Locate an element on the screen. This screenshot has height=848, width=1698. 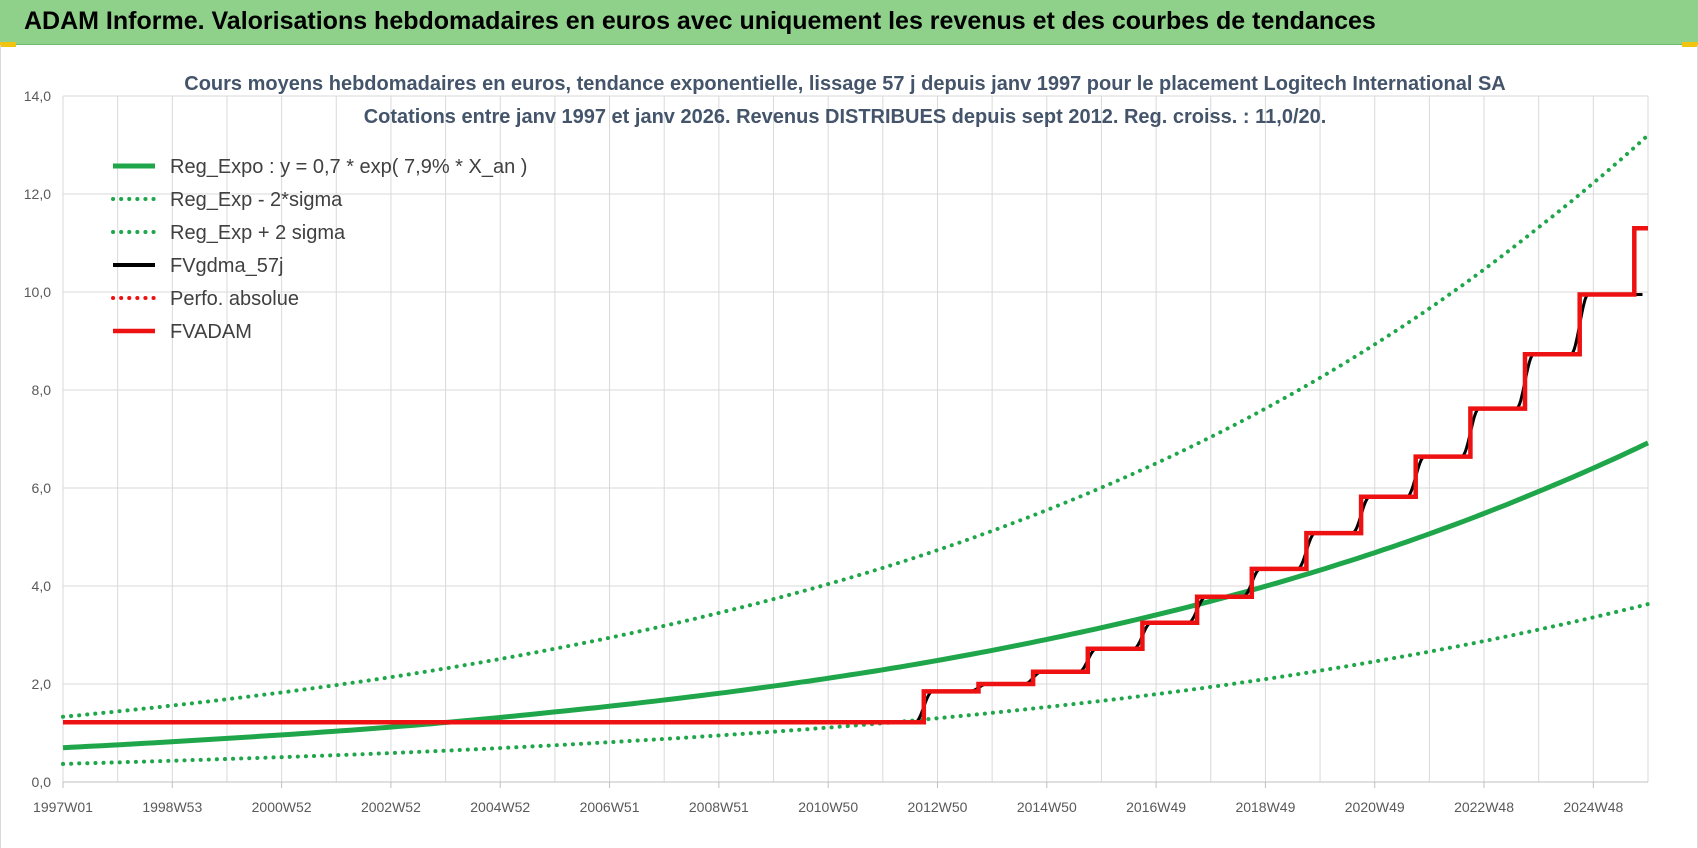
x-tick-label: 2018W49 is located at coordinates (1265, 807).